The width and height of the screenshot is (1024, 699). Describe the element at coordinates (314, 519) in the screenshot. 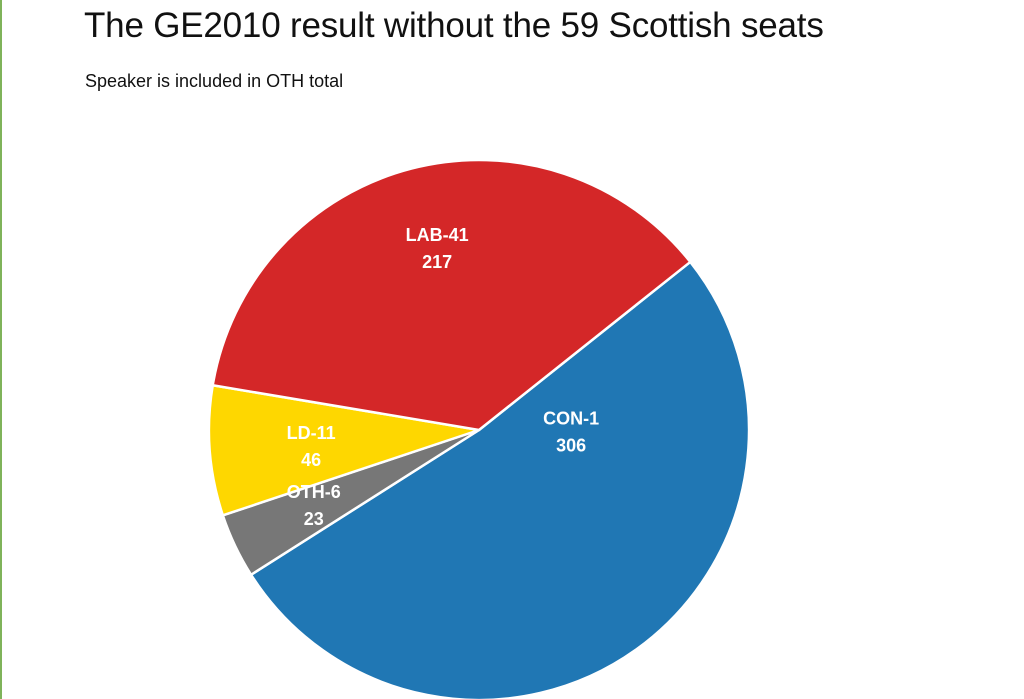

I see `slice-value-oth-6: 23` at that location.